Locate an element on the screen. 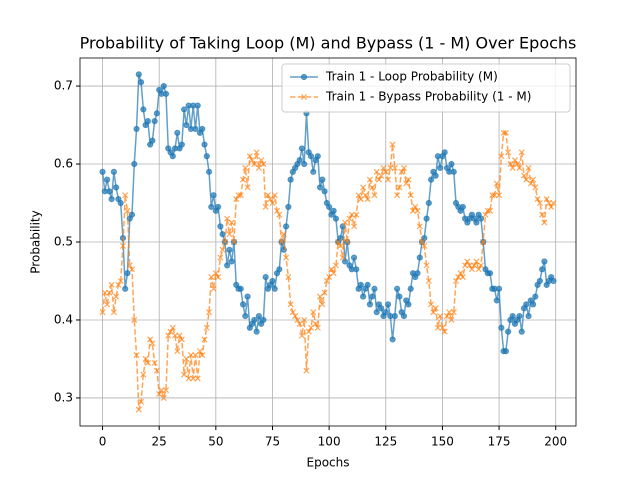 The width and height of the screenshot is (640, 480). y-tick-label: 0.3 is located at coordinates (63, 397).